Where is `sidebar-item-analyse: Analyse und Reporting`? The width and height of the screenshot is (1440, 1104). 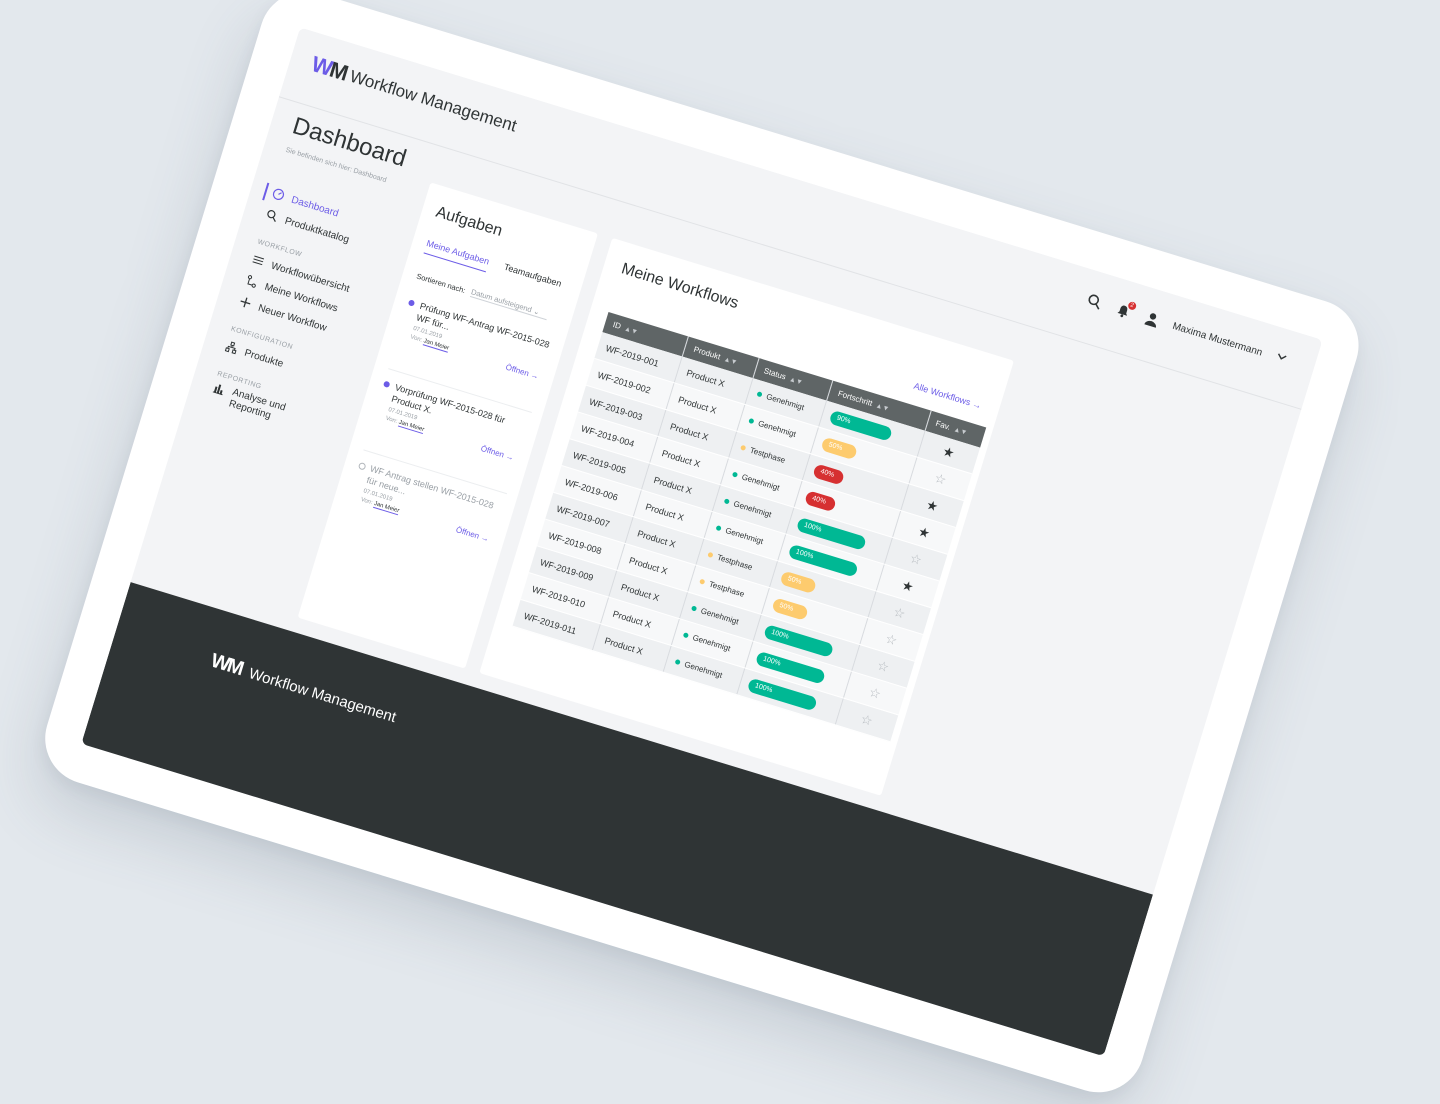
sidebar-item-analyse: Analyse und Reporting is located at coordinates (267, 415).